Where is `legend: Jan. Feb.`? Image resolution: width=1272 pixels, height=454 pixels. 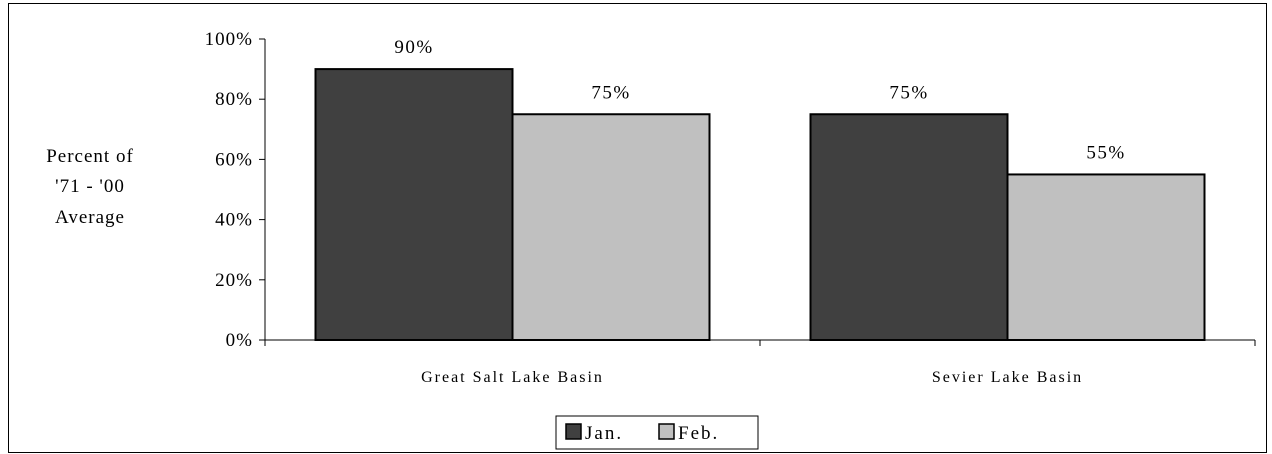 legend: Jan. Feb. is located at coordinates (657, 432).